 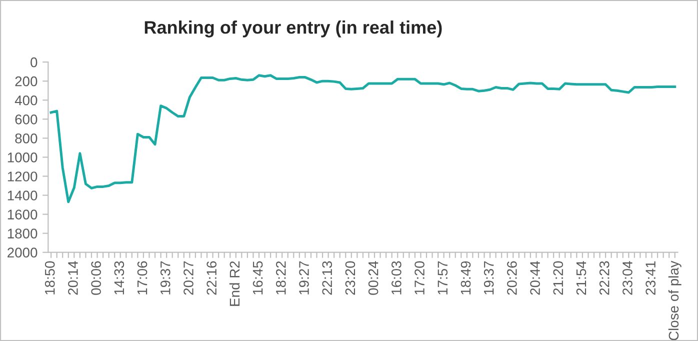 I want to click on y-tick-label: 200, so click(x=26, y=81).